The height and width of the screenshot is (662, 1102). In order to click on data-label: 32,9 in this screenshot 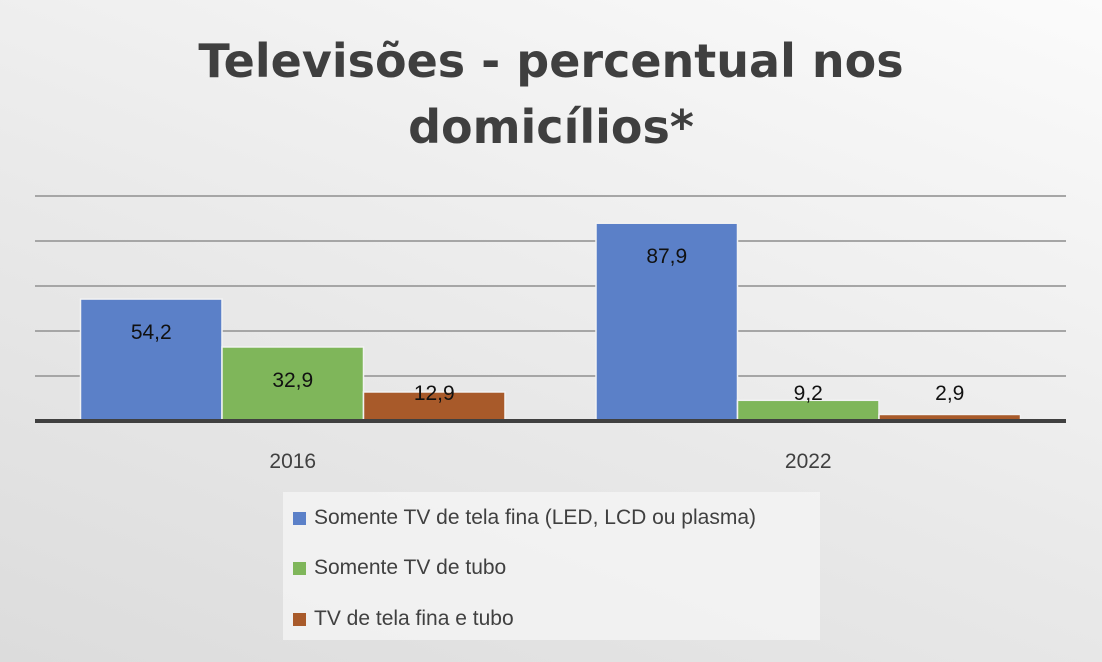, I will do `click(292, 380)`.